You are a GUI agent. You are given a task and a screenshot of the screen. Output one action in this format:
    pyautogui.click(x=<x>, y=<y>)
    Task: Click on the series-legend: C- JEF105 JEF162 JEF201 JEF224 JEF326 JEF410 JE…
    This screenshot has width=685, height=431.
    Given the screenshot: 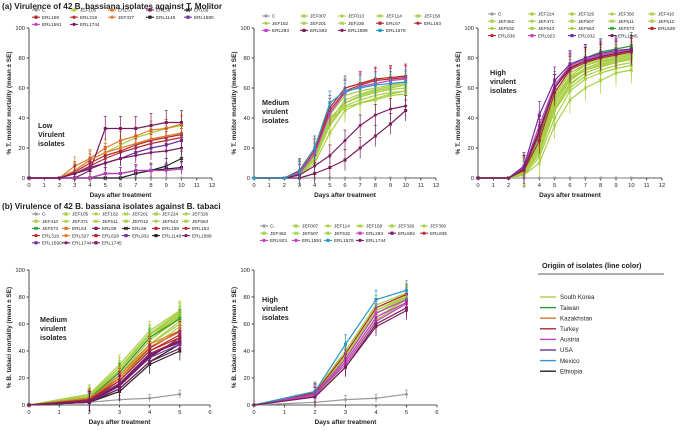 What is the action you would take?
    pyautogui.click(x=122, y=229)
    